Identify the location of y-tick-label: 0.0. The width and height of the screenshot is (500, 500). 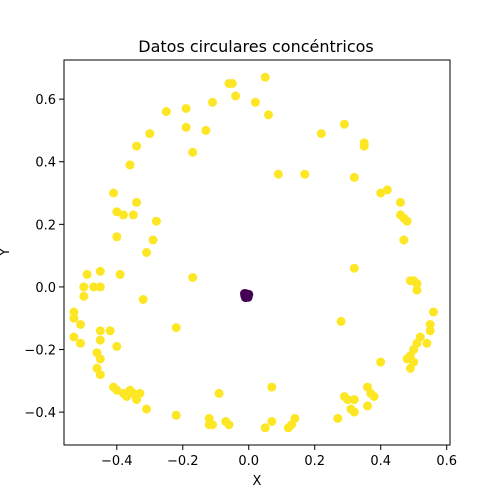
(45, 288).